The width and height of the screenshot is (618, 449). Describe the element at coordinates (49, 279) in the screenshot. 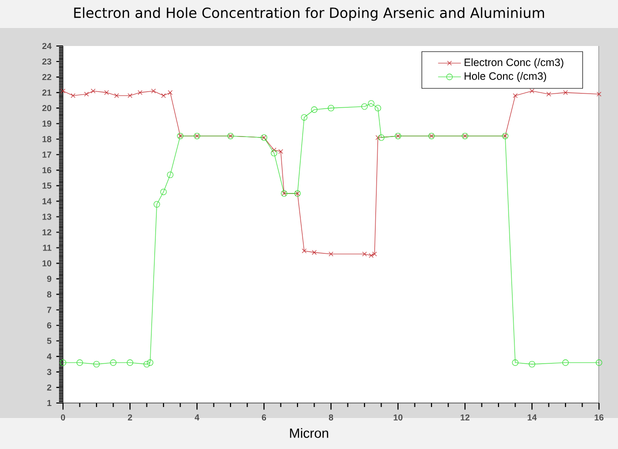

I see `y-tick-label: 9` at that location.